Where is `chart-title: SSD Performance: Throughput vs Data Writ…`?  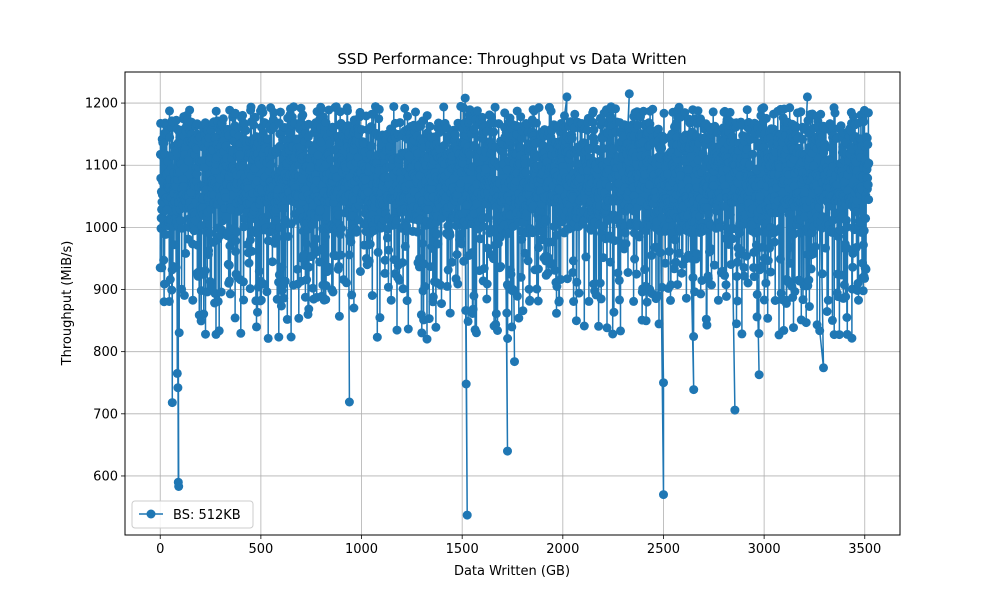 chart-title: SSD Performance: Throughput vs Data Writ… is located at coordinates (511, 59).